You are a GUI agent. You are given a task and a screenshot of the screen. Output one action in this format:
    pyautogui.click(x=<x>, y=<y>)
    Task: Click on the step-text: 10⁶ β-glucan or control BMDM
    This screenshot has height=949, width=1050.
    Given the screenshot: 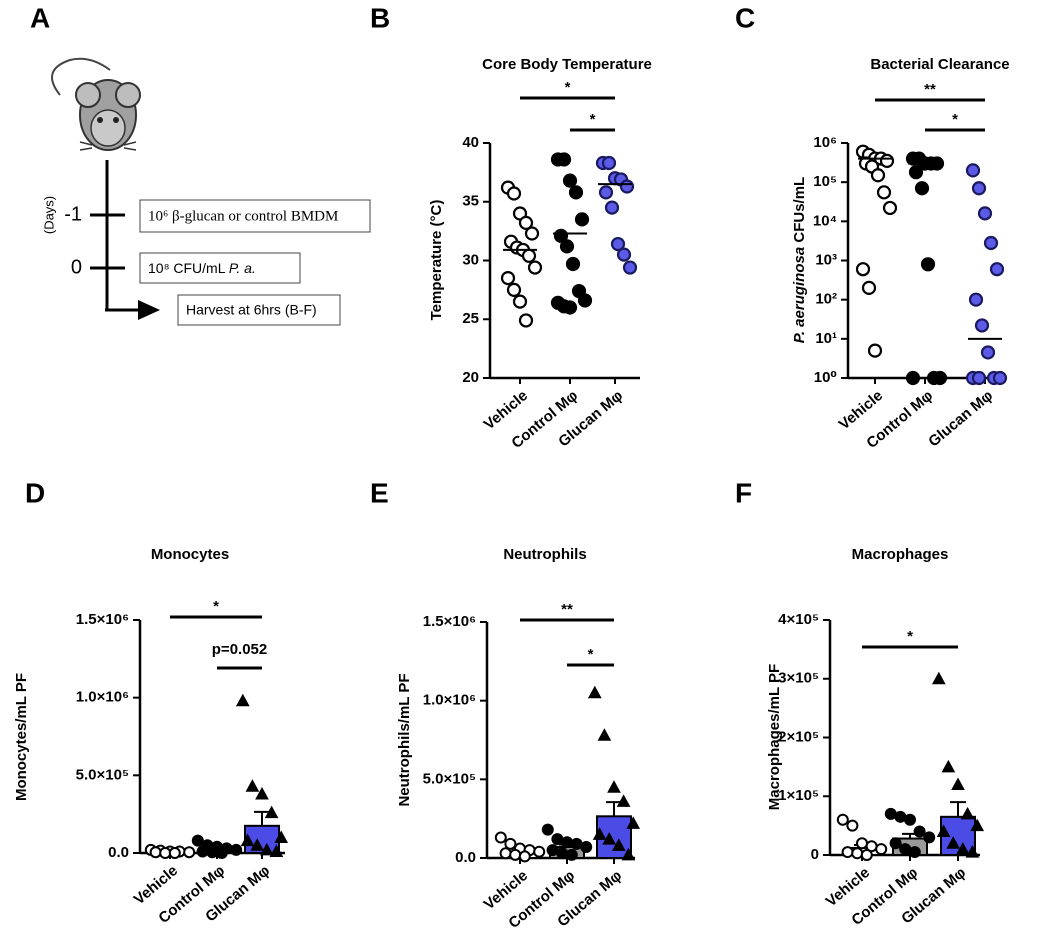 What is the action you would take?
    pyautogui.click(x=243, y=216)
    